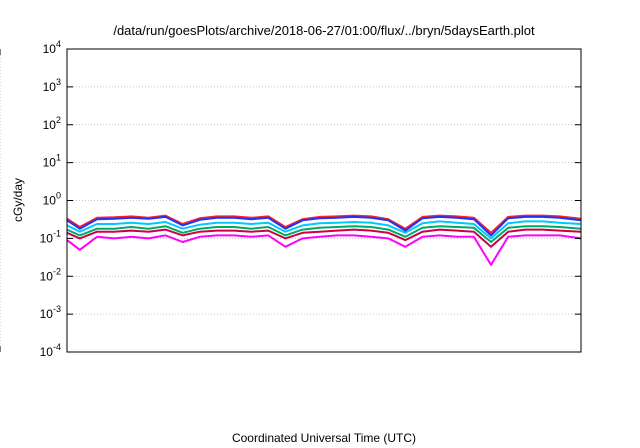 Image resolution: width=640 pixels, height=448 pixels. I want to click on y-tick-label: 10⁰, so click(52, 199).